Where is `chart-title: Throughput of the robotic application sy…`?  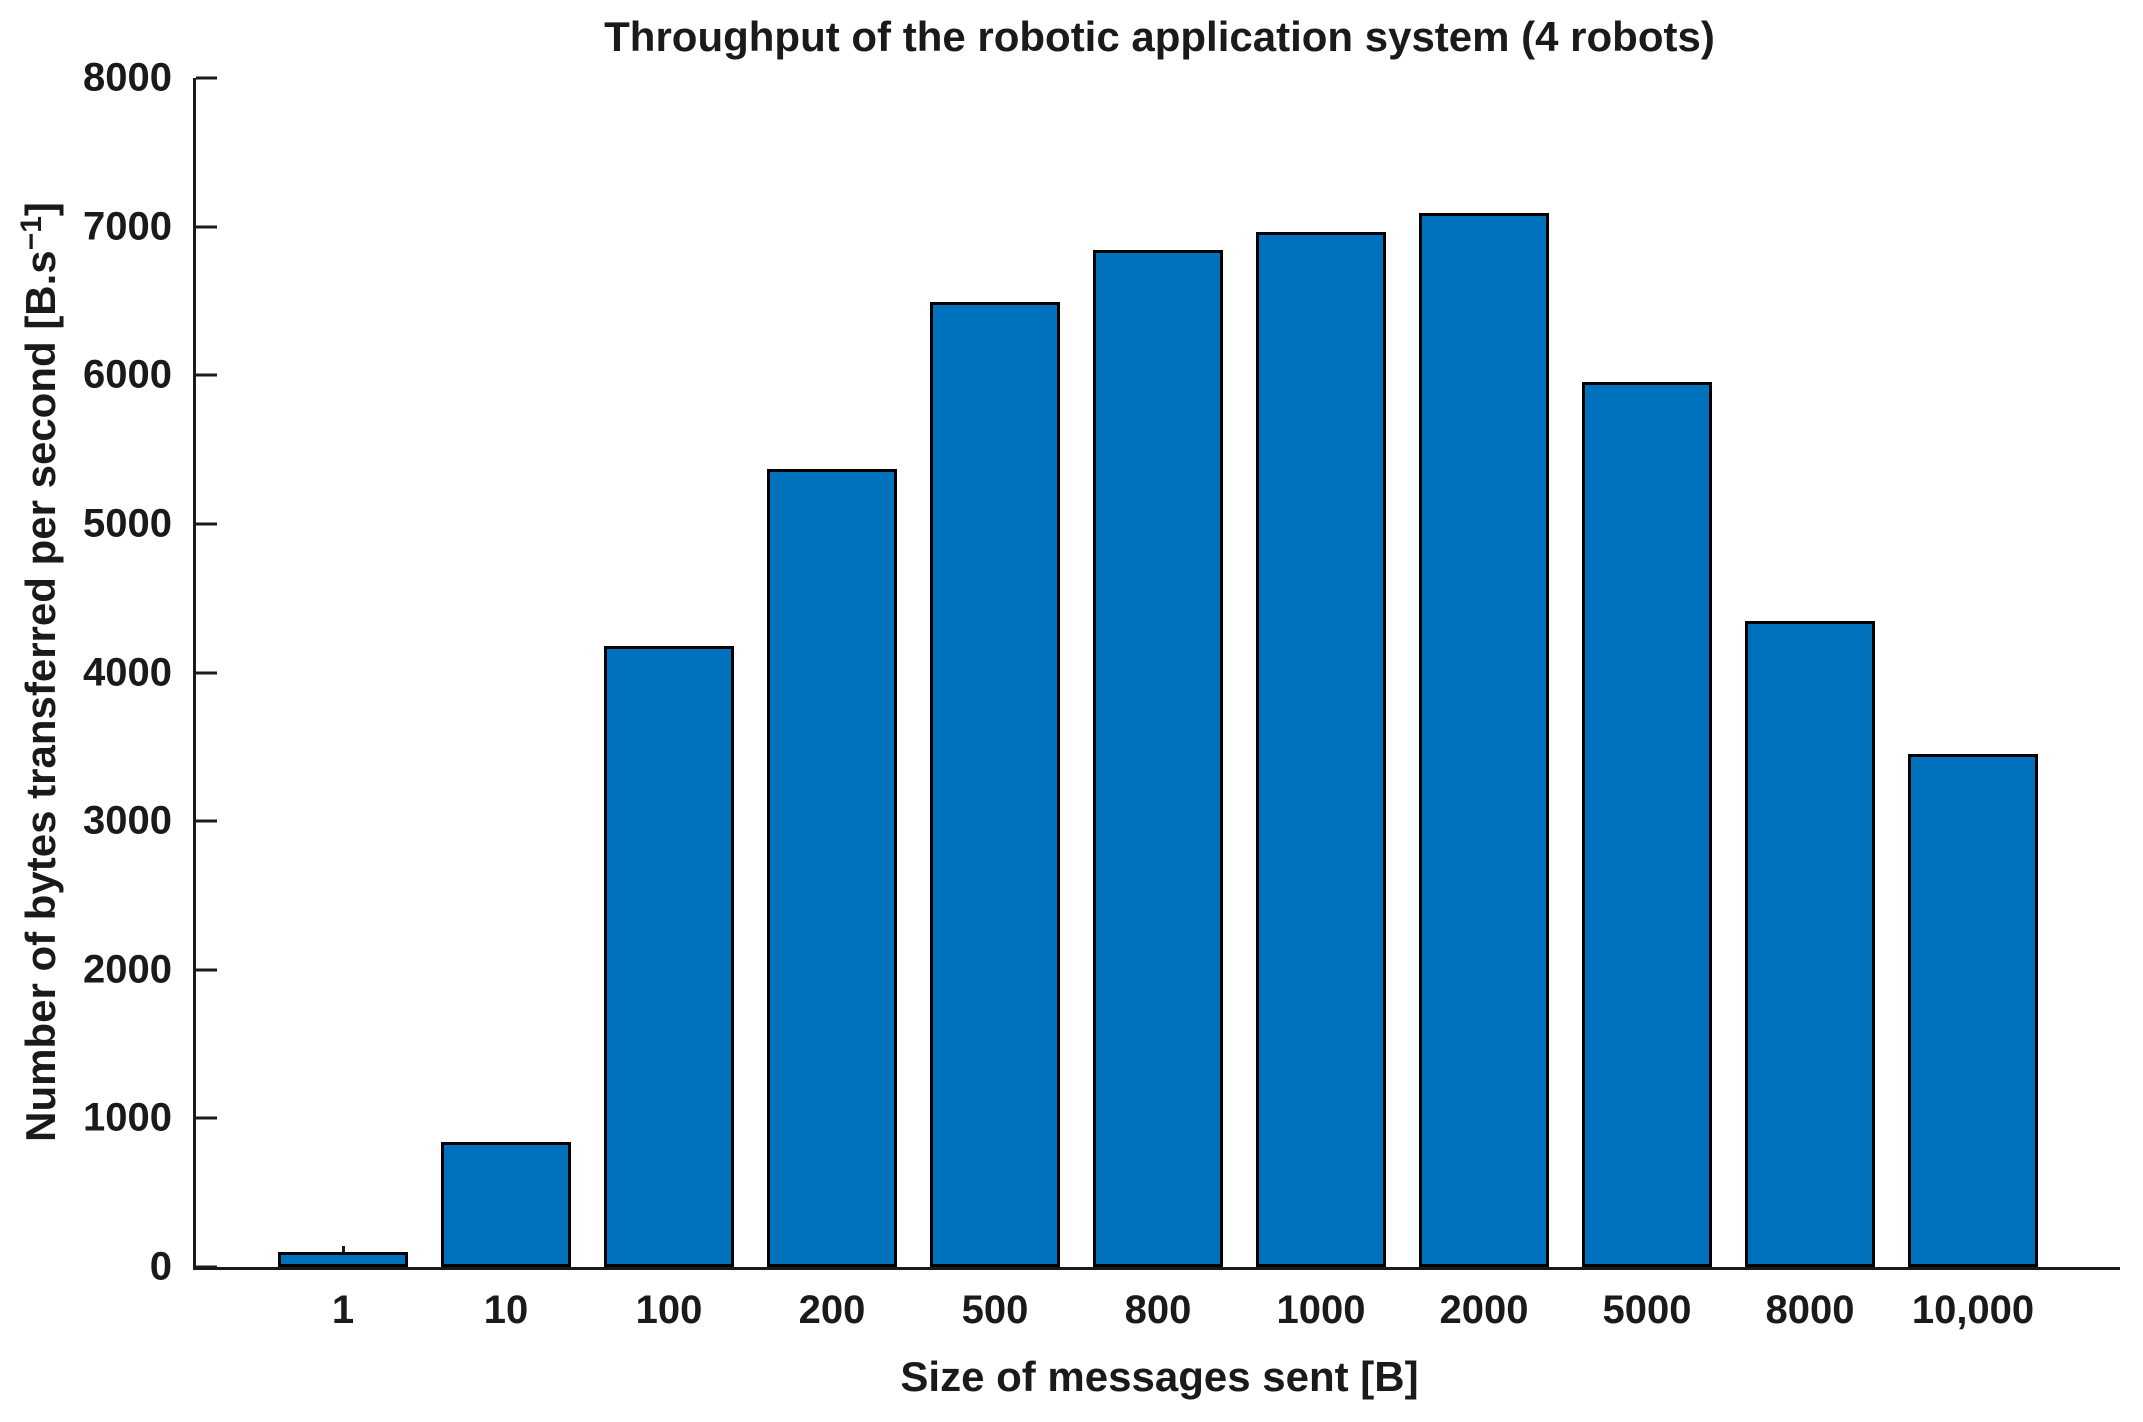 chart-title: Throughput of the robotic application sy… is located at coordinates (1159, 36).